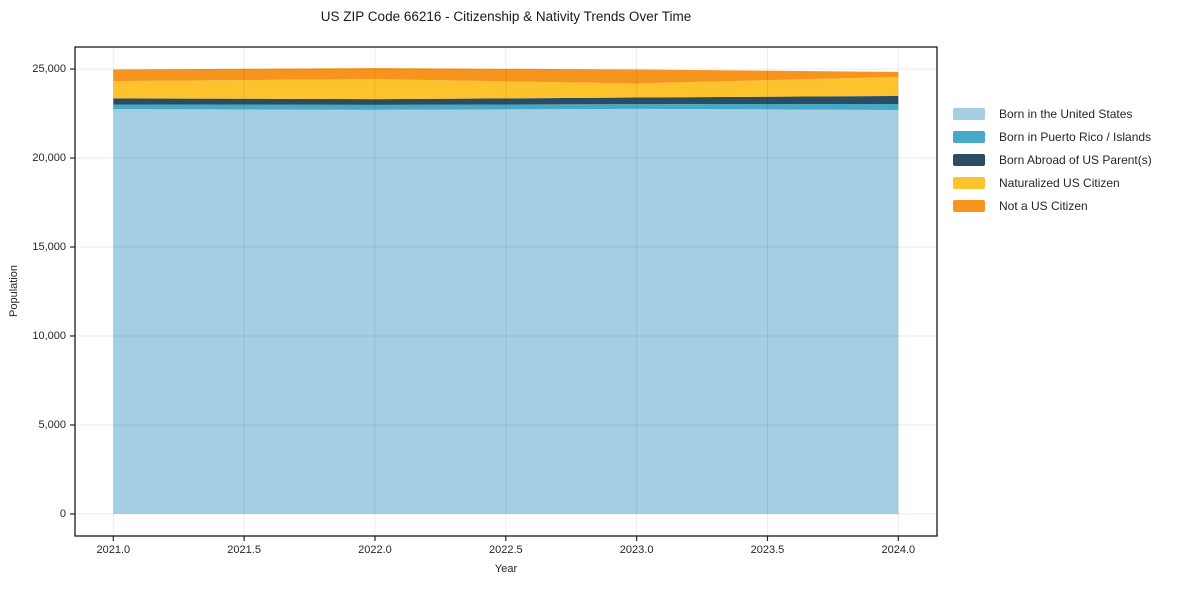 This screenshot has width=1189, height=590. Describe the element at coordinates (1066, 113) in the screenshot. I see `legend-label: Born in the United States` at that location.